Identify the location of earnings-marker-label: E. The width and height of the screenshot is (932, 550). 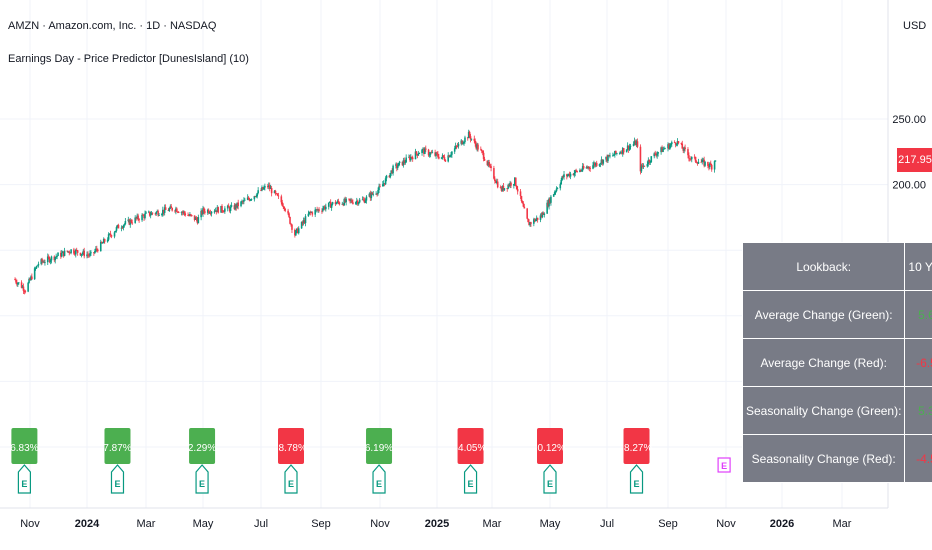
(291, 484).